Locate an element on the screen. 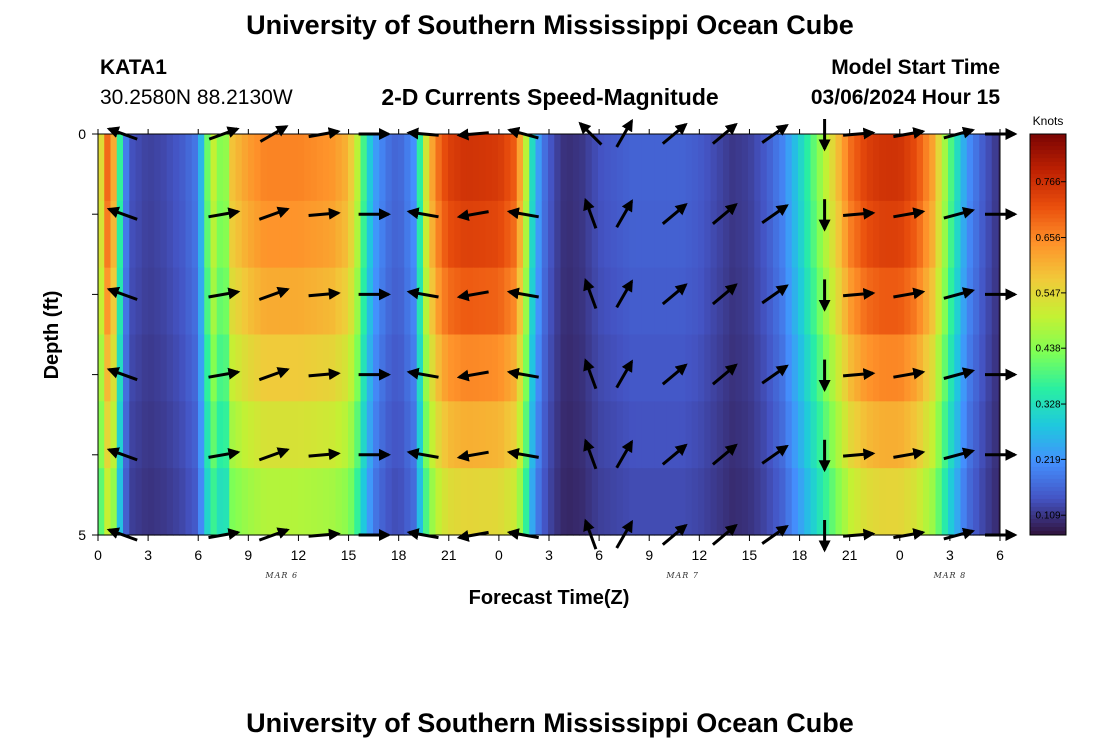  x-tick-label: 15 is located at coordinates (750, 555).